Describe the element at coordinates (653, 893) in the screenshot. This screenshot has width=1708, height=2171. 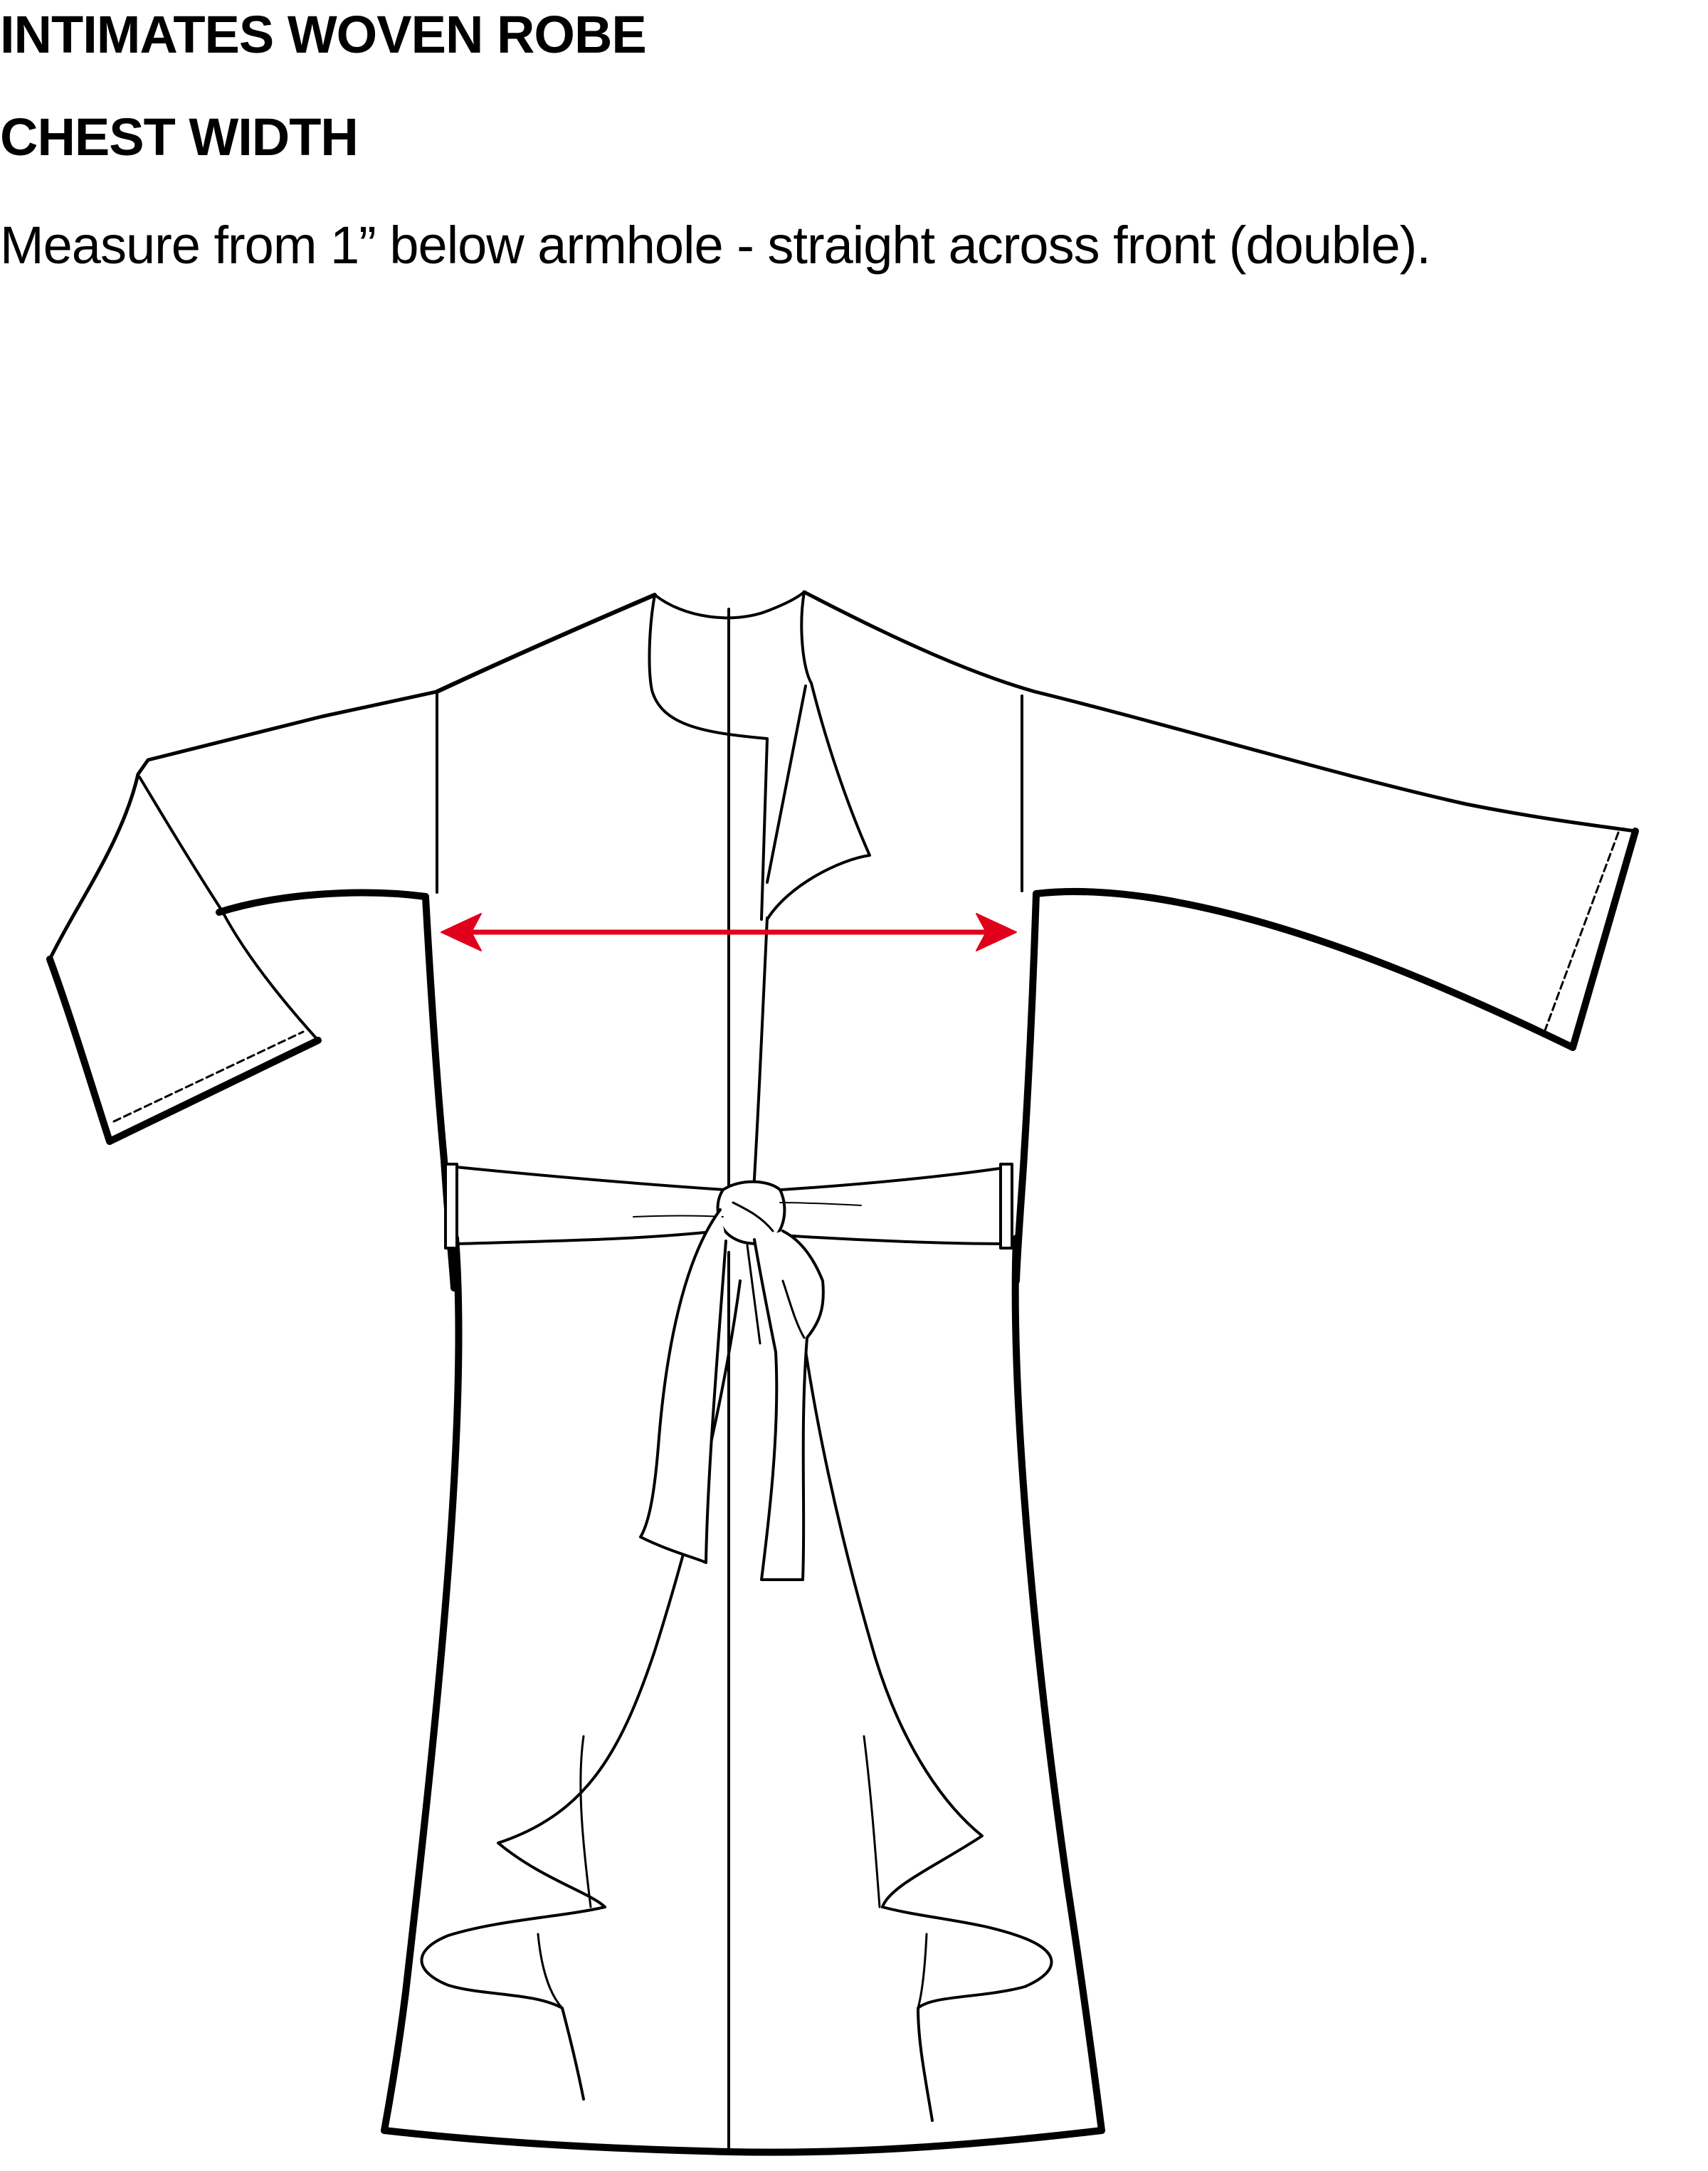
I see `collar` at that location.